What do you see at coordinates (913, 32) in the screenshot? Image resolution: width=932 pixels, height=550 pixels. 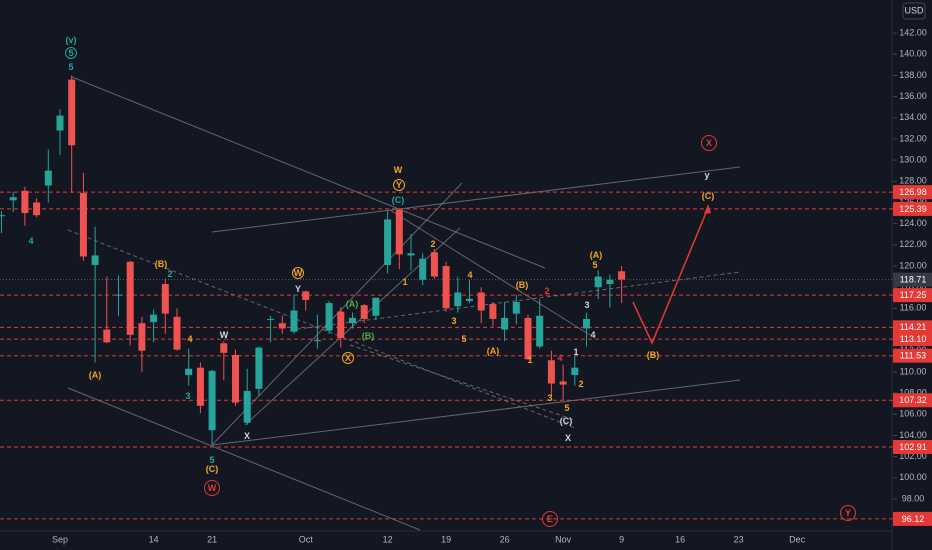 I see `y-tick-label: 142.00` at bounding box center [913, 32].